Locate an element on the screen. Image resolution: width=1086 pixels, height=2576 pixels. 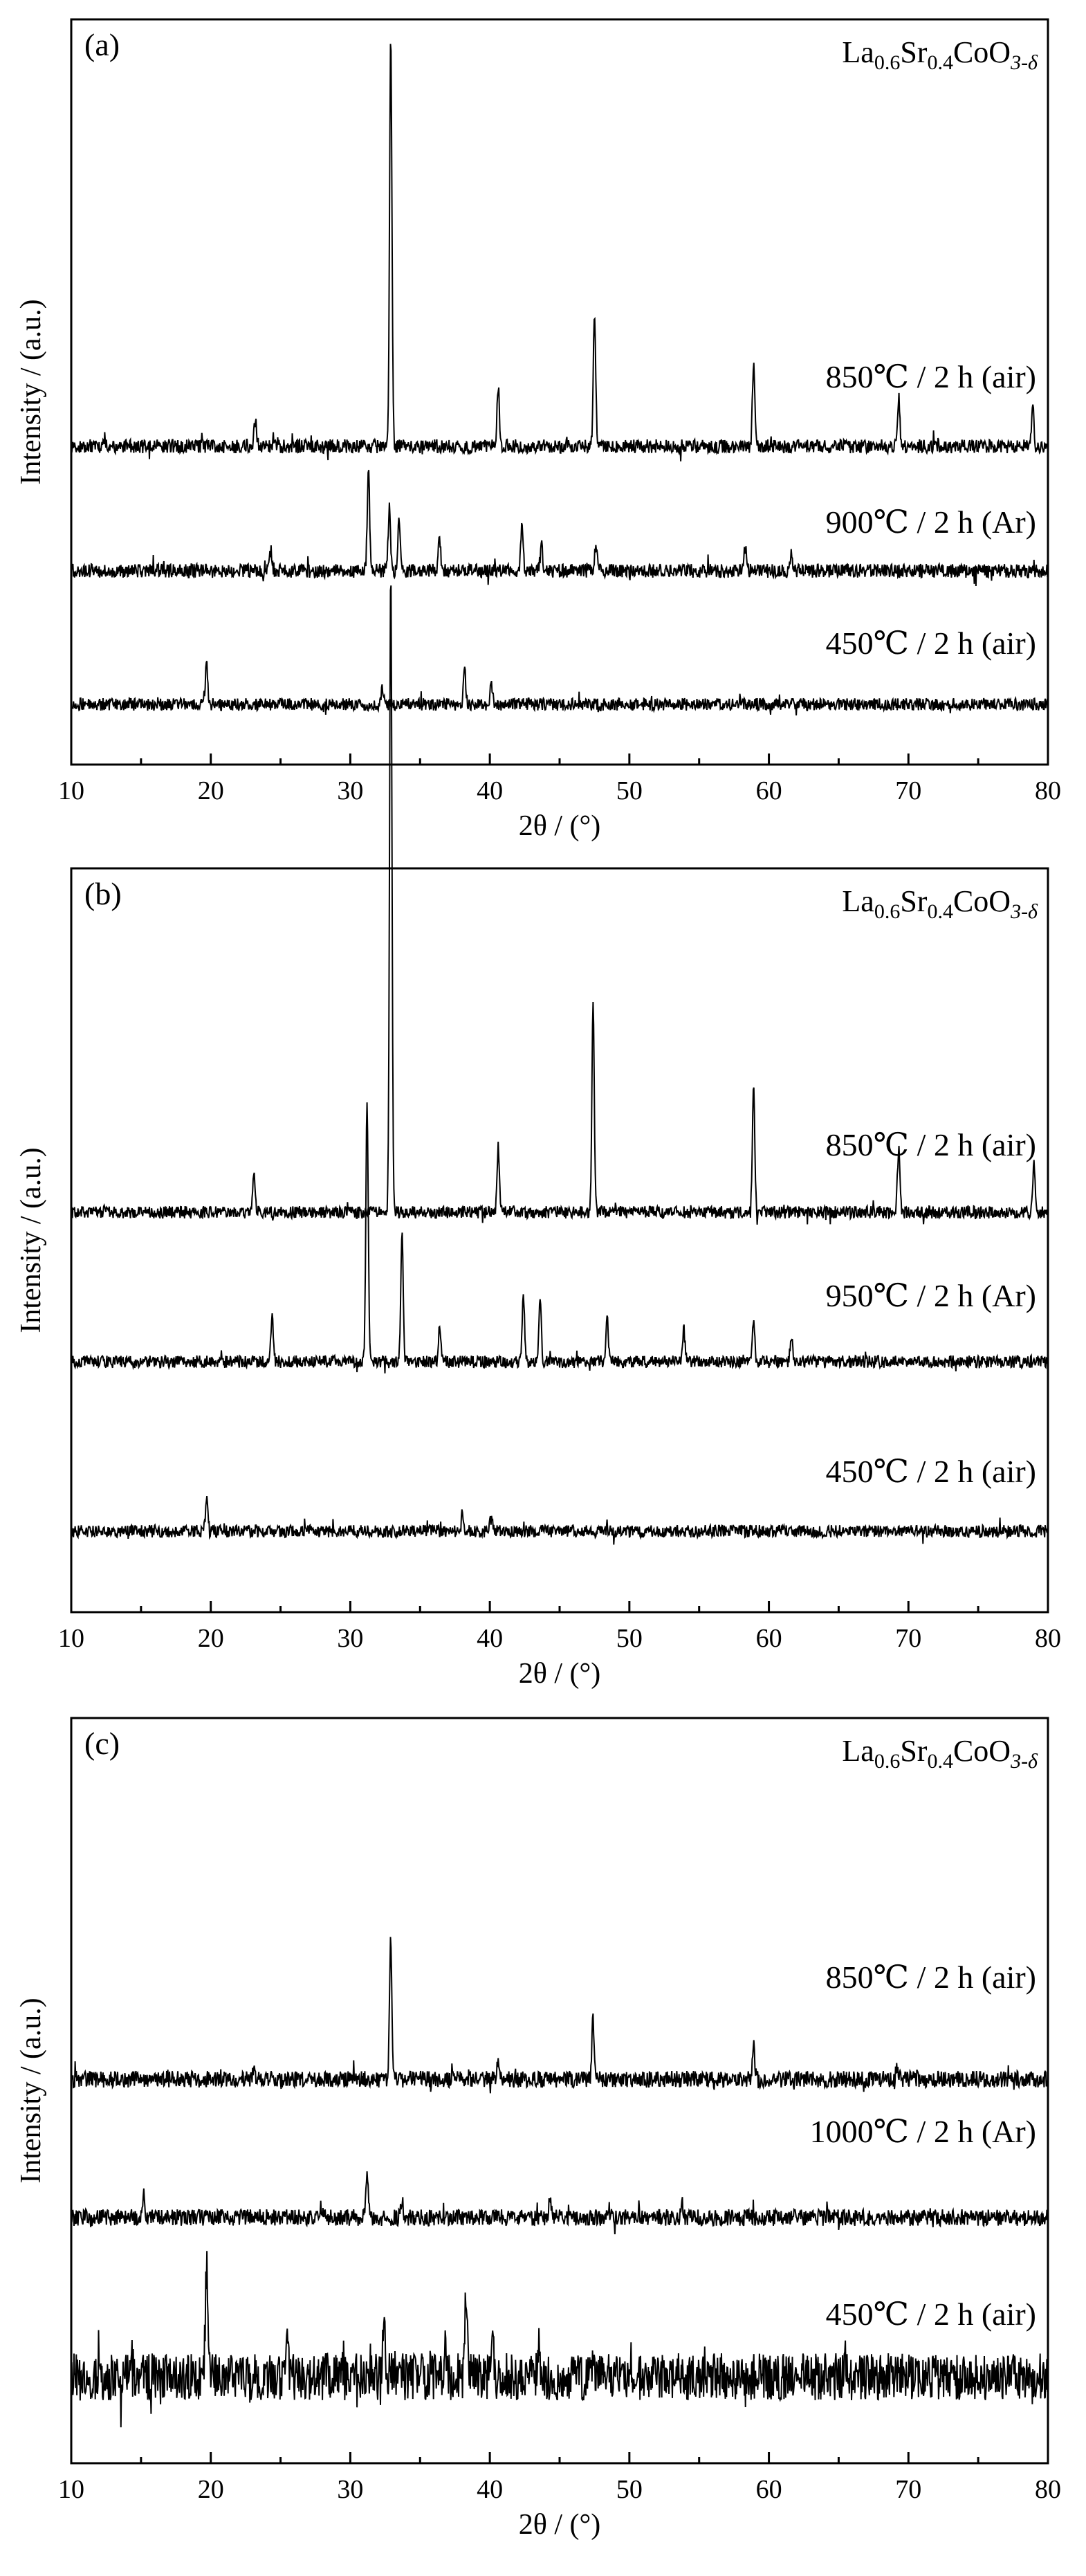
series-label-2: 950℃ / 2 h (Ar) is located at coordinates (931, 1295).